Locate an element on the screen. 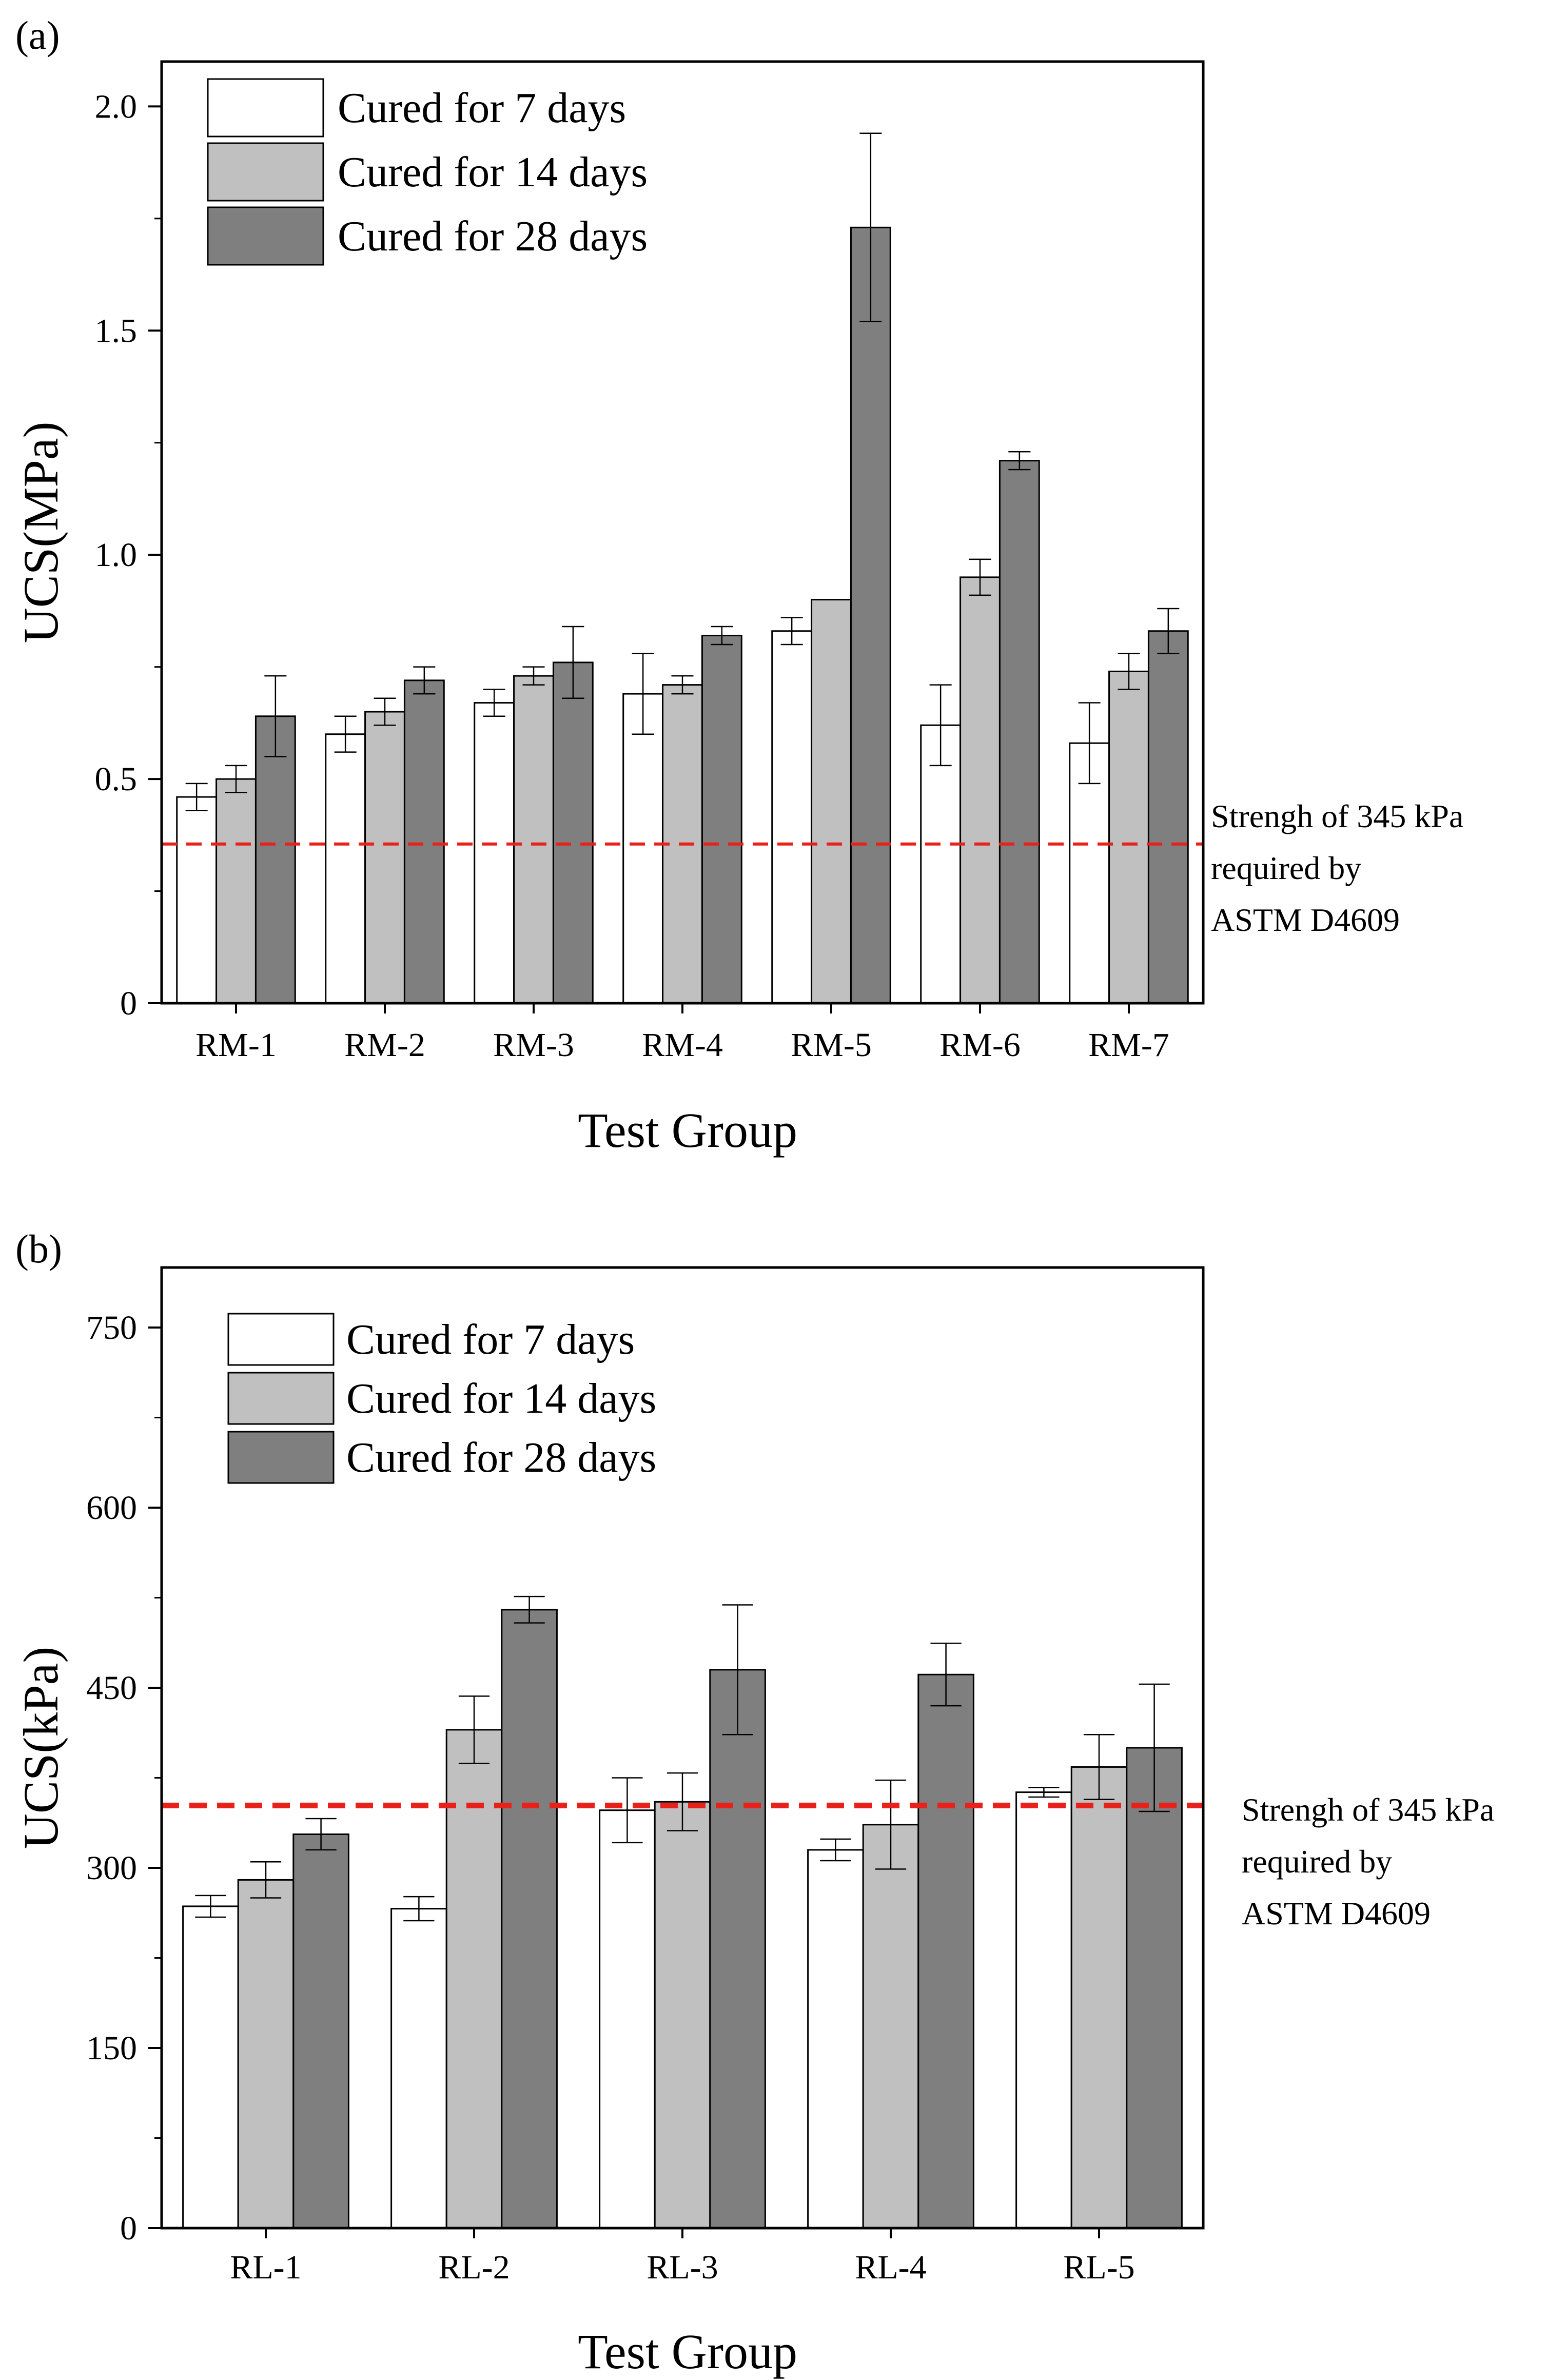  x-tick-label: RL-1 is located at coordinates (265, 2267).